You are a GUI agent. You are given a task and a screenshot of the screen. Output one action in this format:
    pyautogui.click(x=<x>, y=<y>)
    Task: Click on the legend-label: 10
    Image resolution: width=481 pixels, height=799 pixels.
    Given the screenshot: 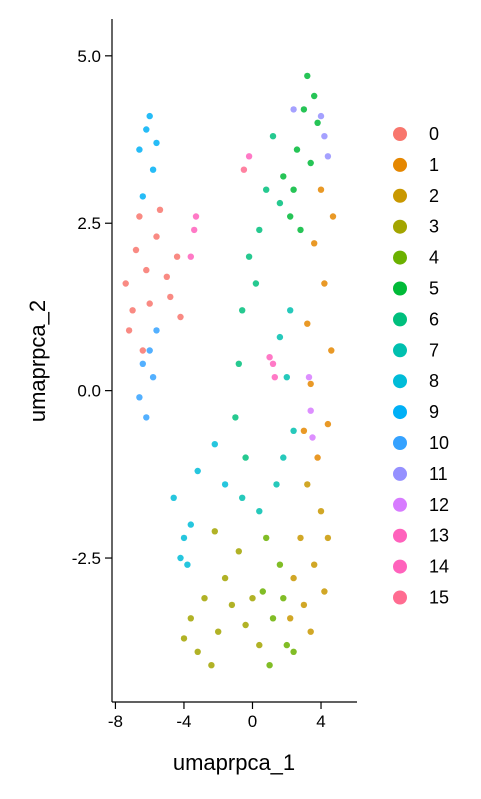 What is the action you would take?
    pyautogui.click(x=439, y=443)
    